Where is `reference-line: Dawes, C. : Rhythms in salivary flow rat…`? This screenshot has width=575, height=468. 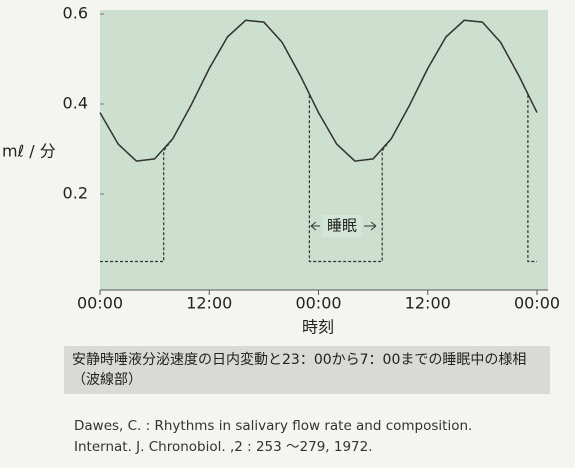 reference-line: Dawes, C. : Rhythms in salivary flow rat… is located at coordinates (273, 426).